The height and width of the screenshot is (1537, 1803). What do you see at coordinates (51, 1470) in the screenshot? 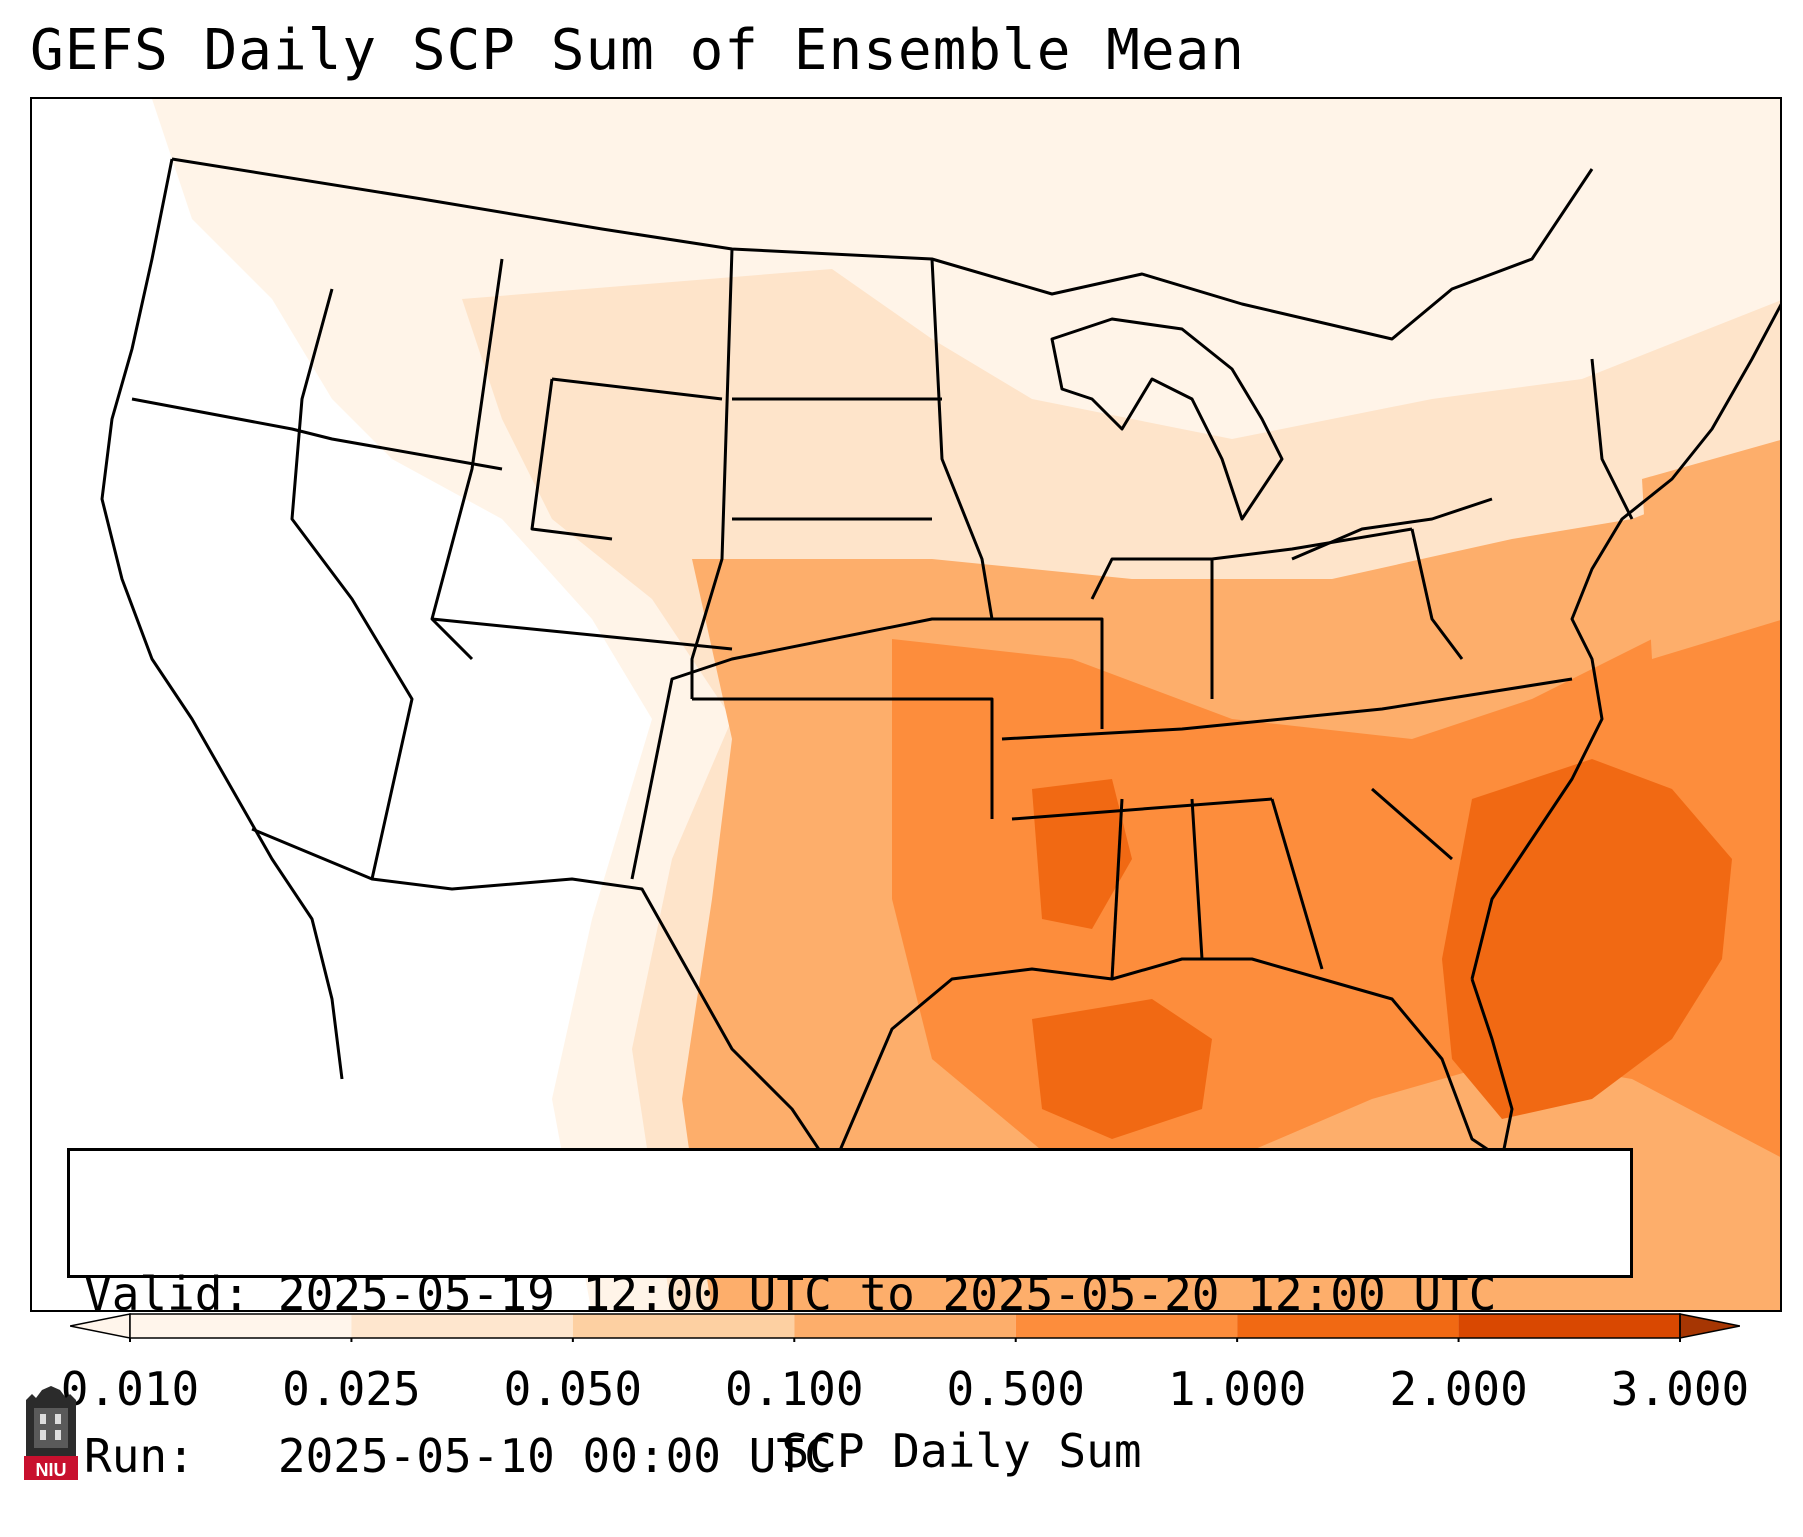
I see `logo-text: NIU` at bounding box center [51, 1470].